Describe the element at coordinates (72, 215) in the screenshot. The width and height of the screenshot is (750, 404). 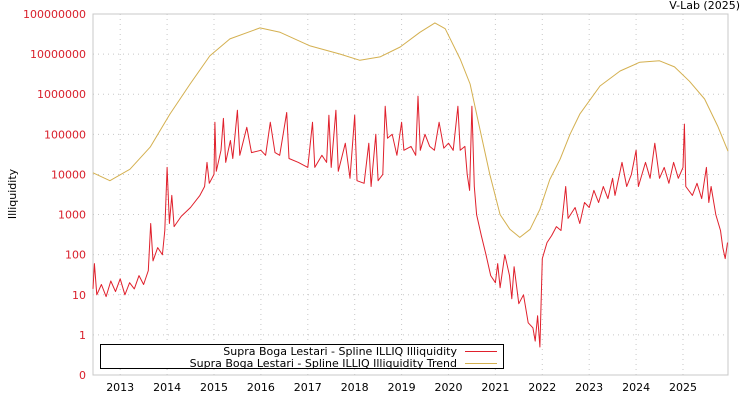
I see `y-tick-label: 1000` at that location.